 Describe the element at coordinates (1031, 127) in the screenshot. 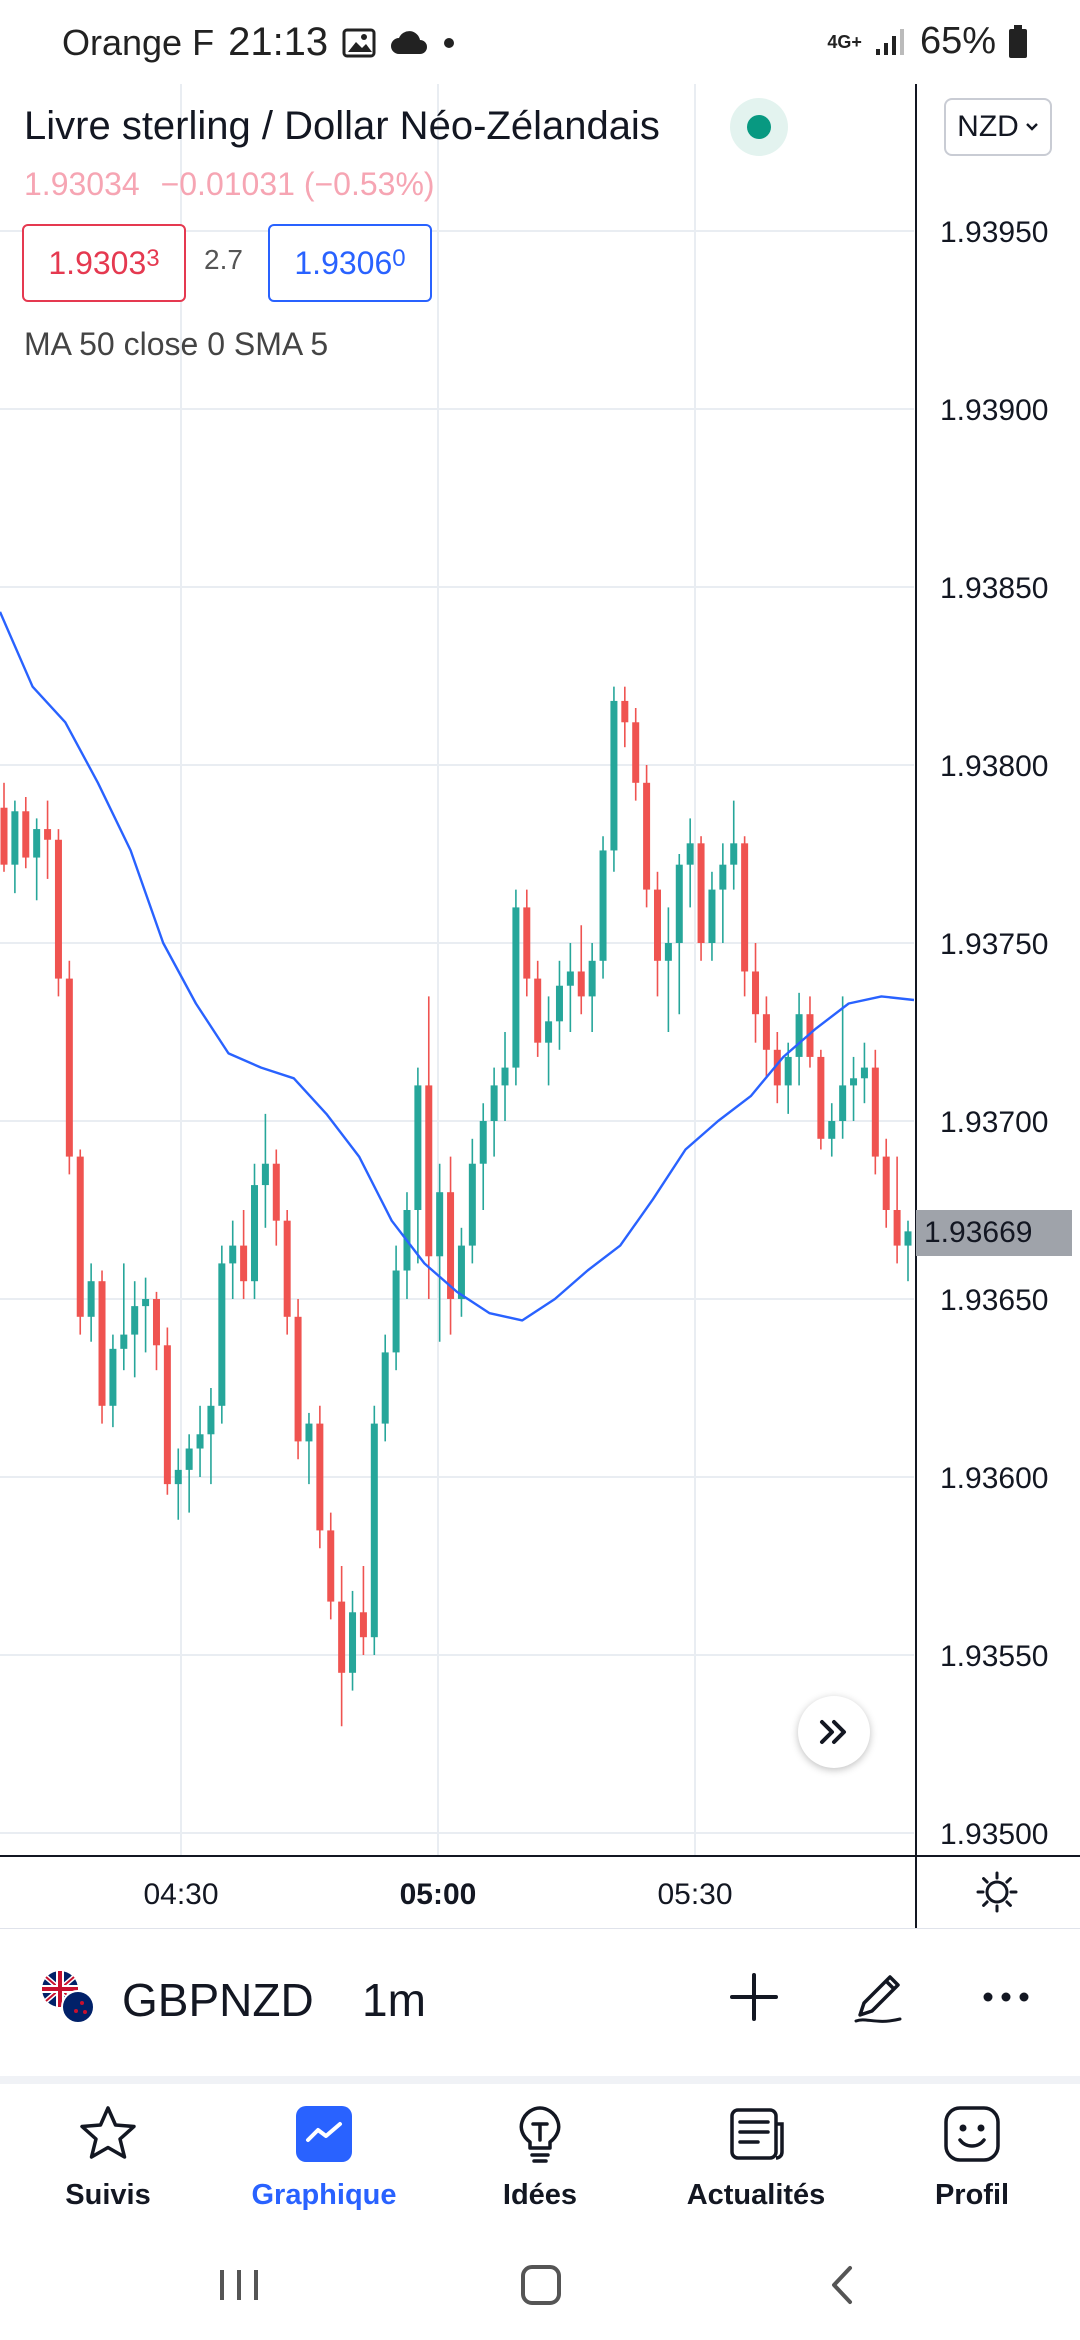

I see `chevron-down-icon` at that location.